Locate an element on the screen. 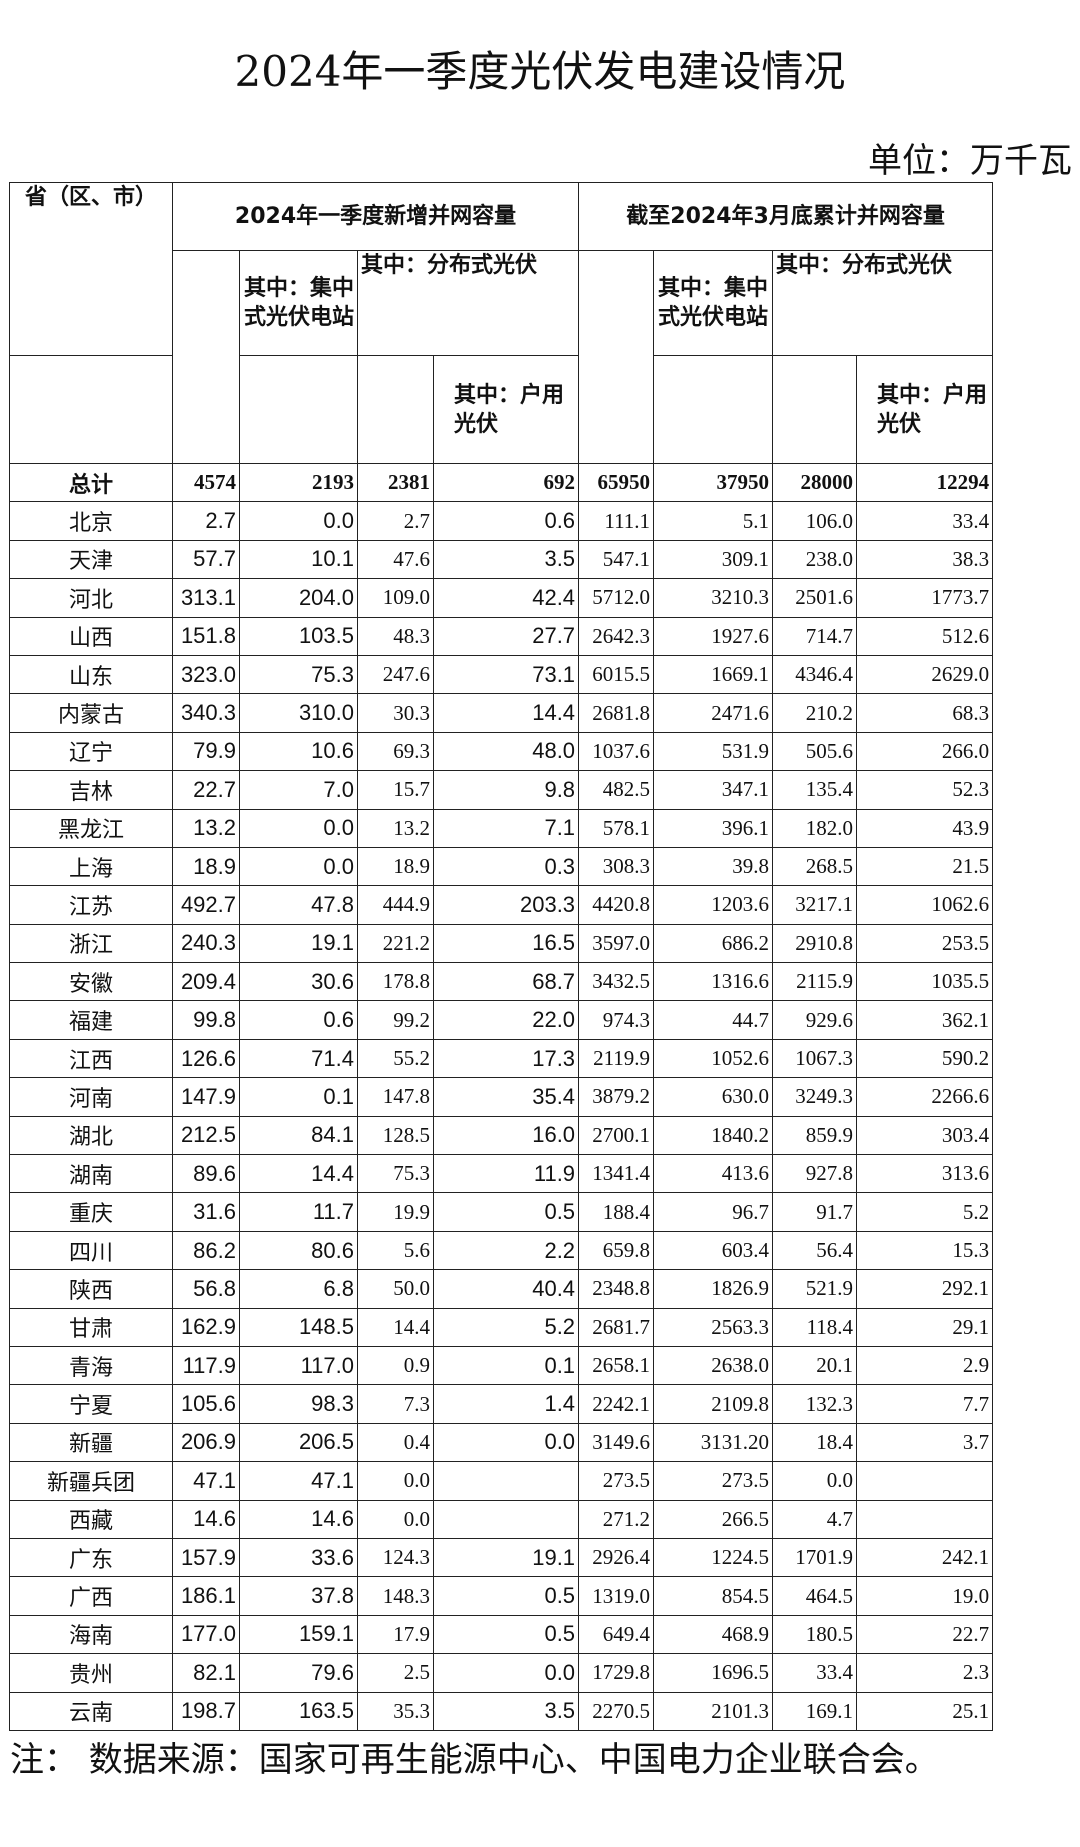  value-cell: 3217.1 is located at coordinates (815, 905).